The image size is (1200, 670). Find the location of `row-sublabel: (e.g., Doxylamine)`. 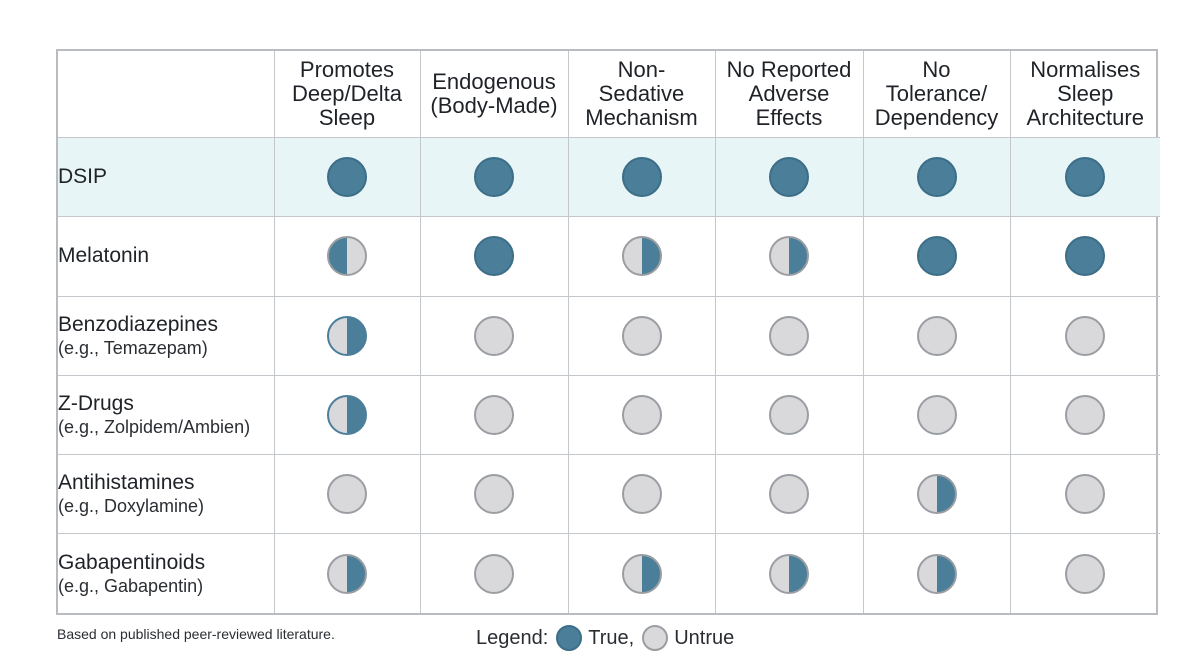

row-sublabel: (e.g., Doxylamine) is located at coordinates (131, 506).